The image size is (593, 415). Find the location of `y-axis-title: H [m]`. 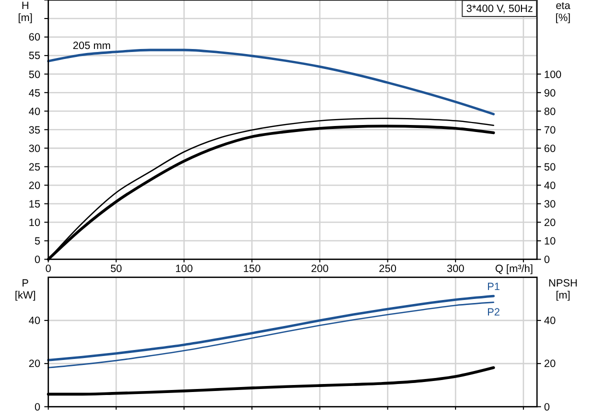

y-axis-title: H [m] is located at coordinates (25, 12).